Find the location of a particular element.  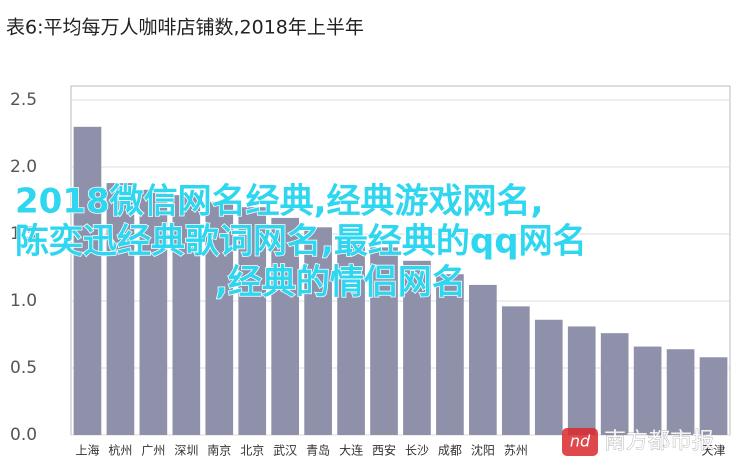

x-tick-label: 苏州 is located at coordinates (516, 451).